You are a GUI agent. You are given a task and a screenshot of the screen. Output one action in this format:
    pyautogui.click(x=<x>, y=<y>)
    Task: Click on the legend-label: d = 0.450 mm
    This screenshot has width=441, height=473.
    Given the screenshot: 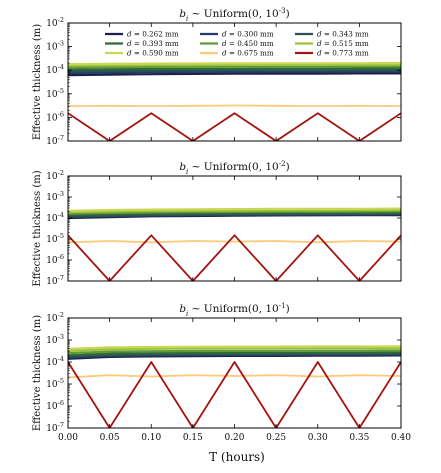 What is the action you would take?
    pyautogui.click(x=248, y=43)
    